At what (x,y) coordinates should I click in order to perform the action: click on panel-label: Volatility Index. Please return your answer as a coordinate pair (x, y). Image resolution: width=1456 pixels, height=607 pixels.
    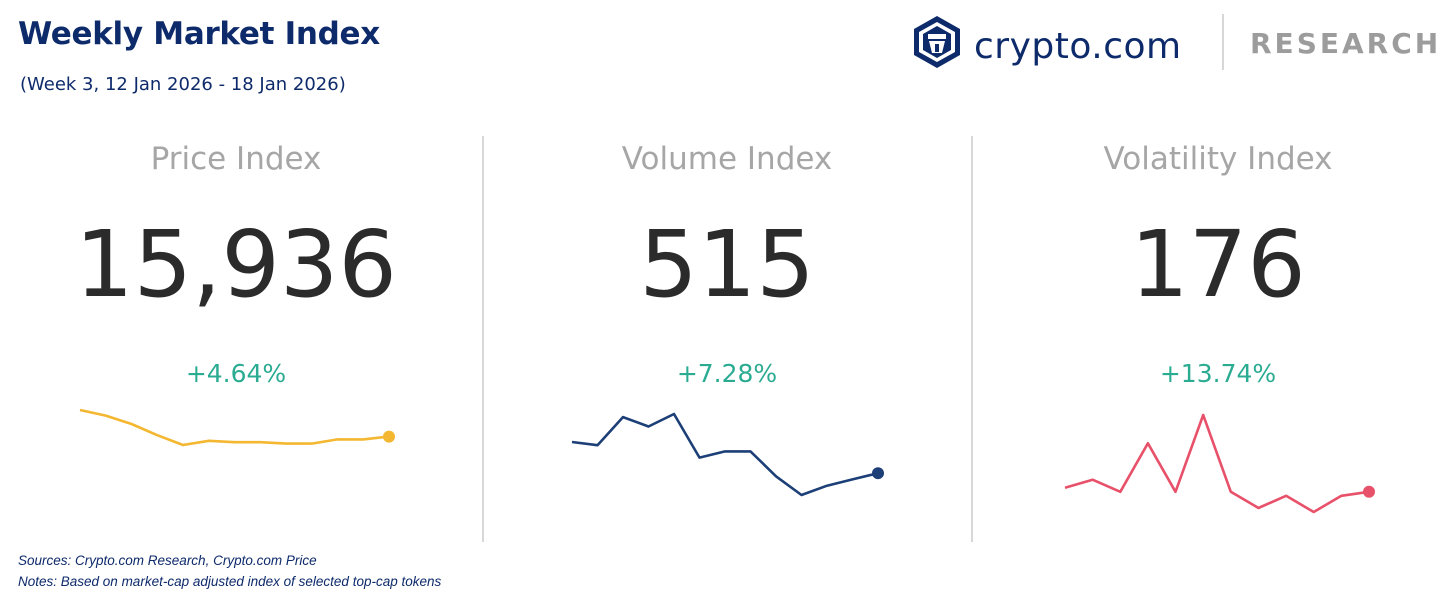
    Looking at the image, I should click on (1218, 159).